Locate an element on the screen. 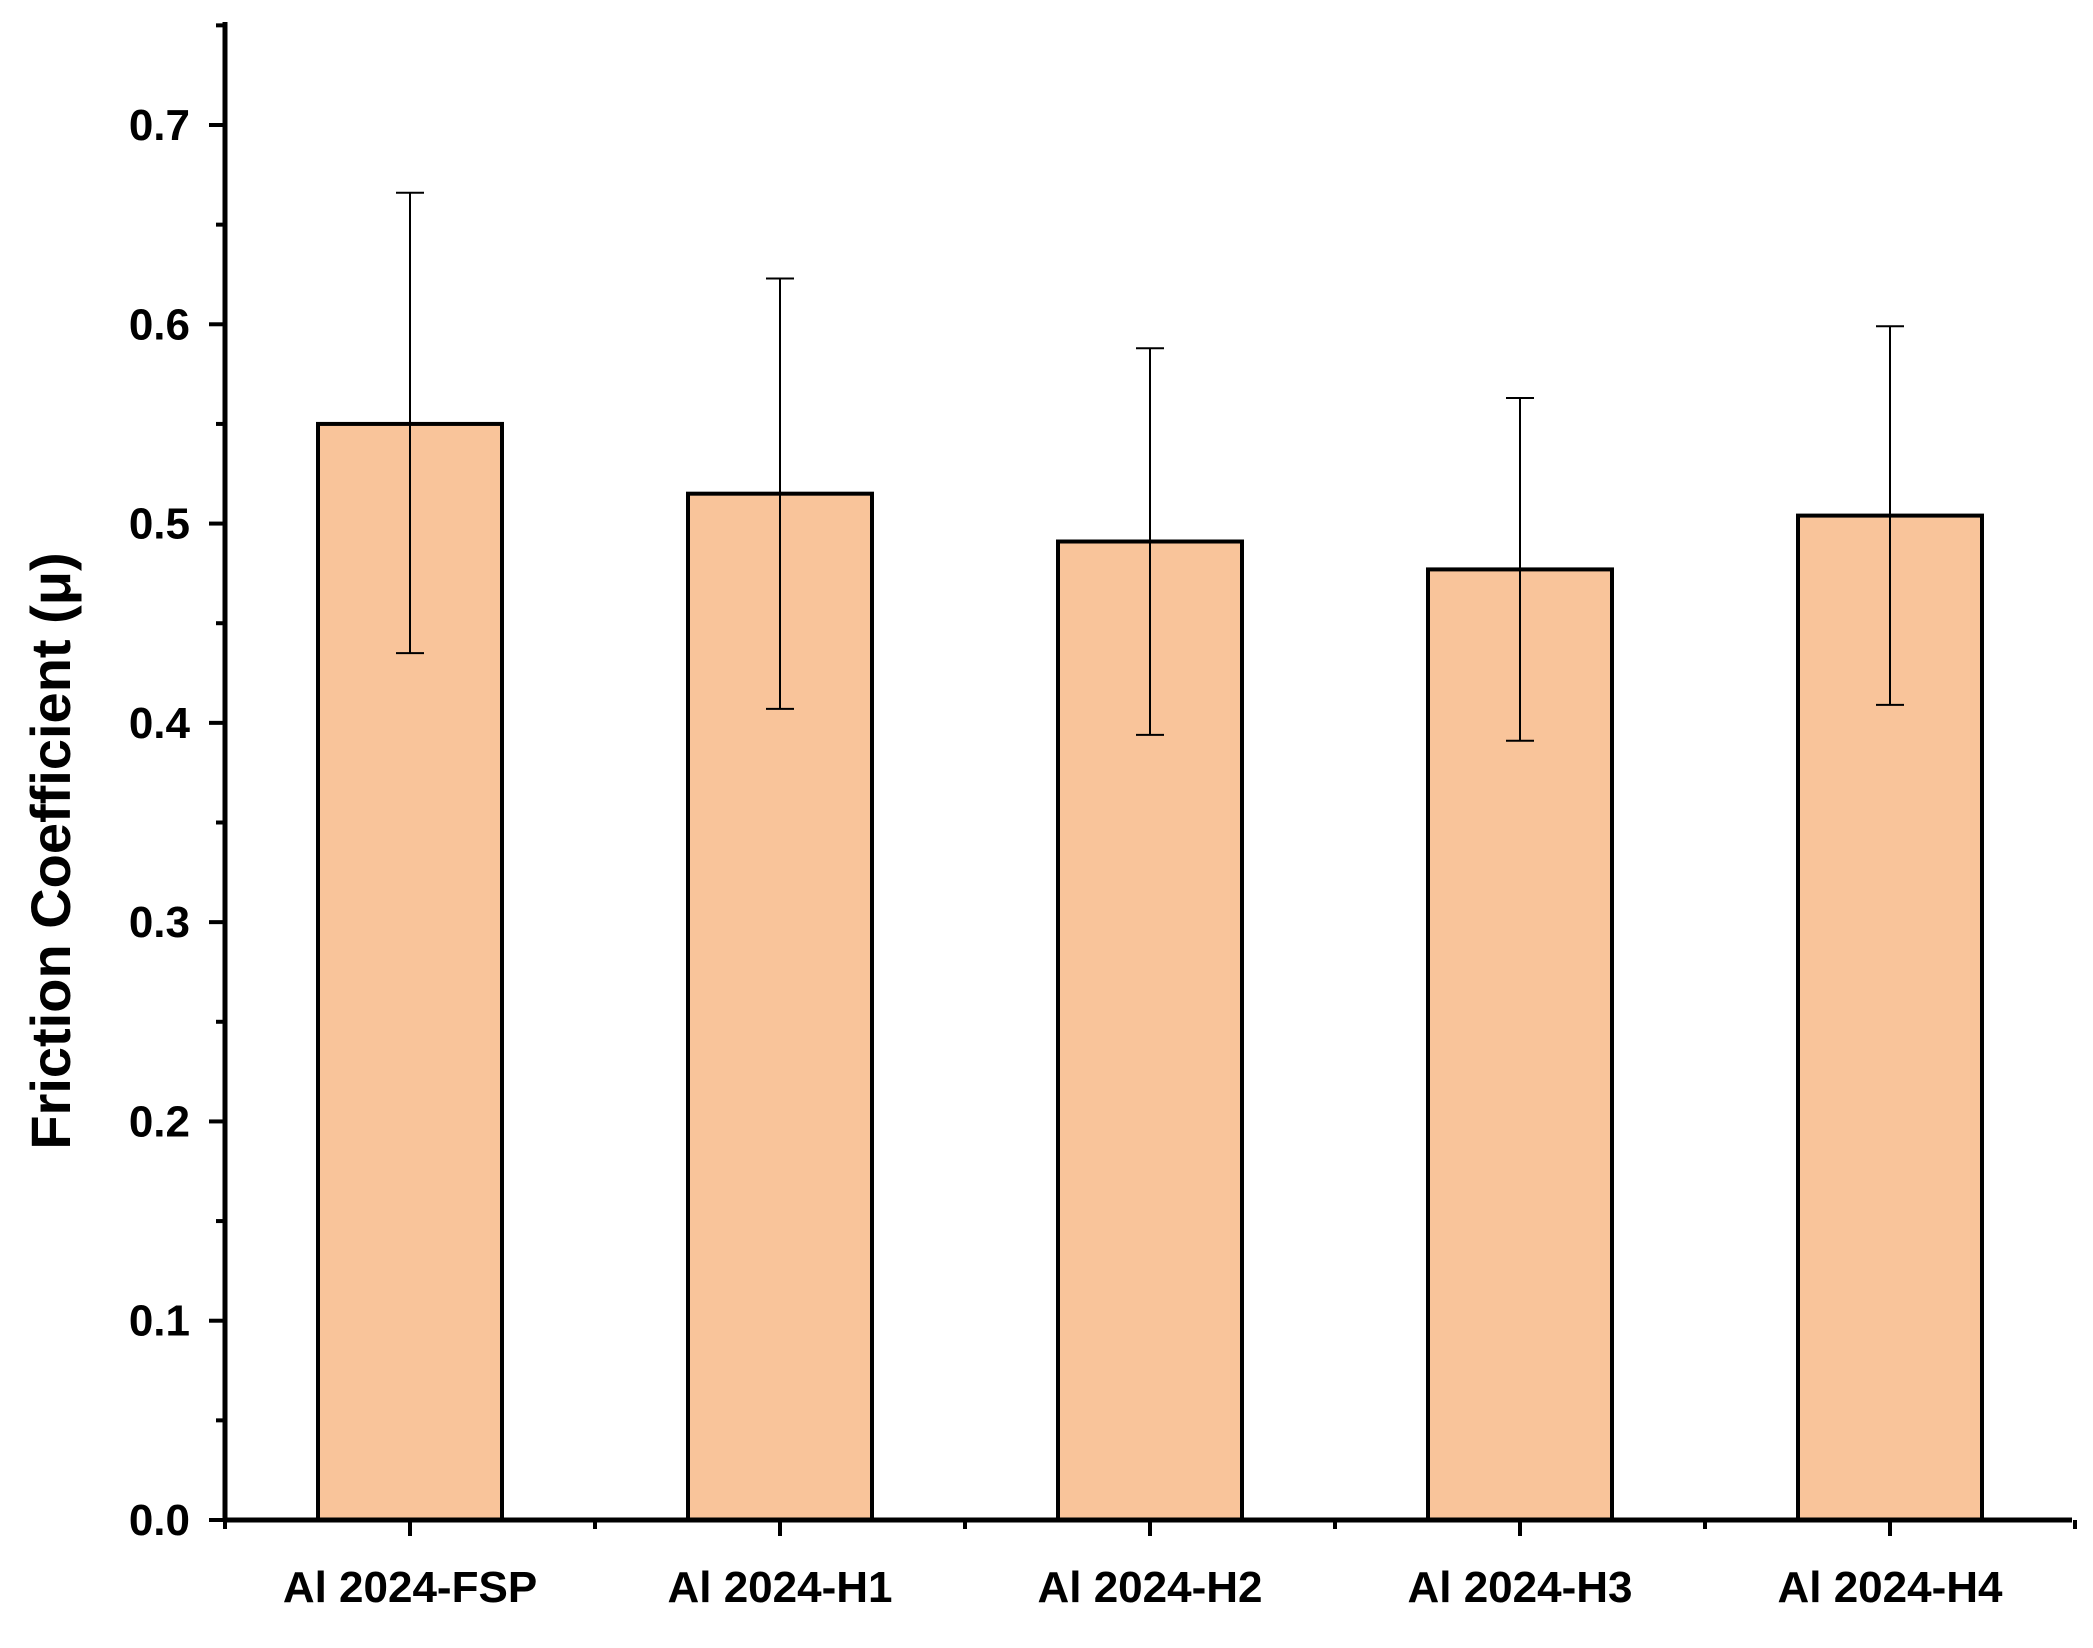 This screenshot has height=1648, width=2093. x-tick-label-4: Al 2024-H3 is located at coordinates (1519, 1587).